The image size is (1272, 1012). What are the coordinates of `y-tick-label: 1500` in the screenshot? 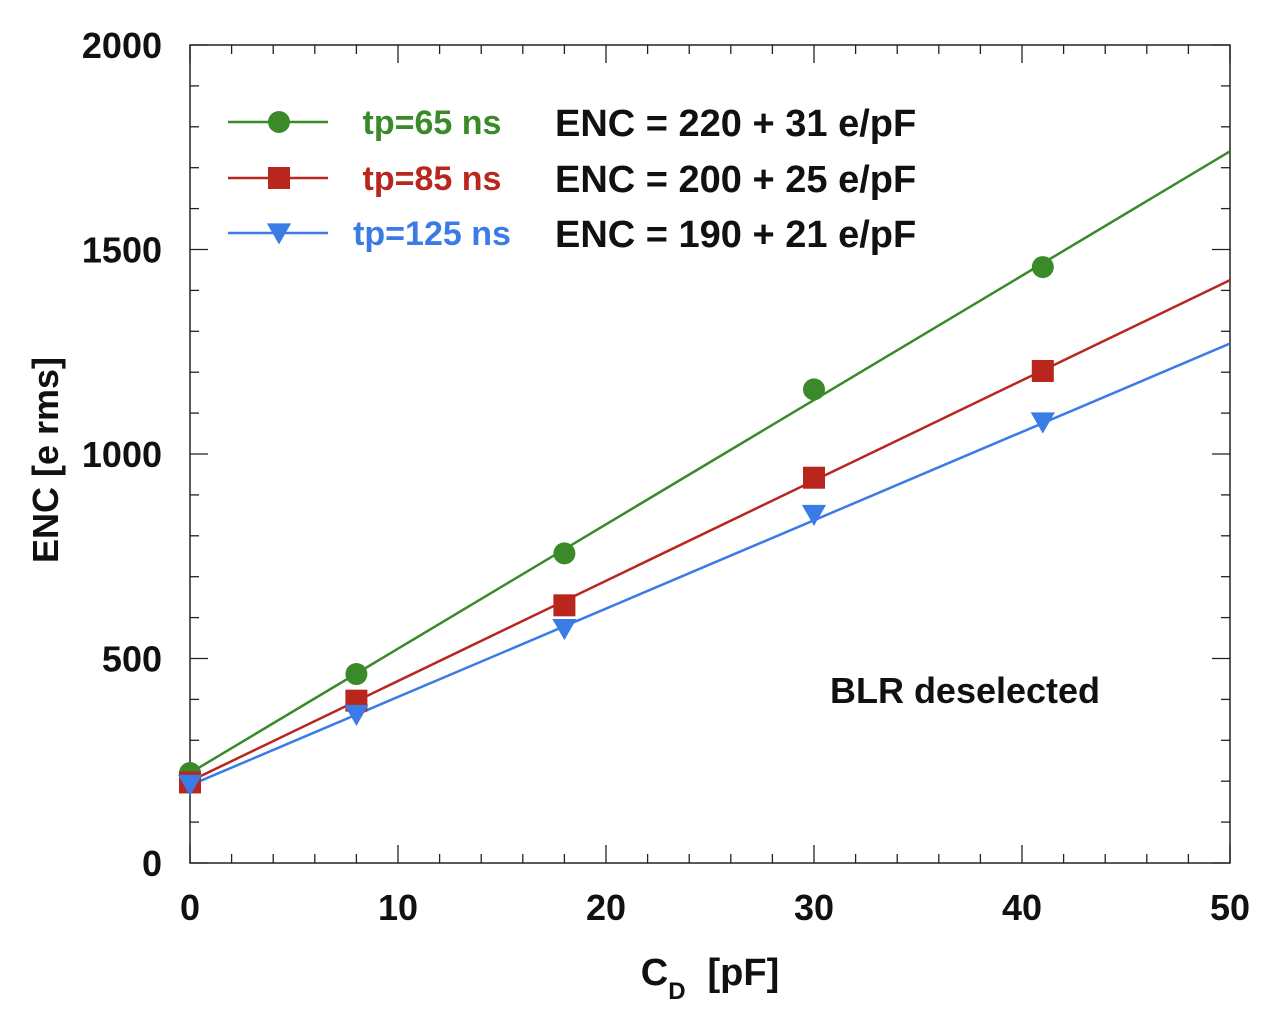 It's located at (122, 250).